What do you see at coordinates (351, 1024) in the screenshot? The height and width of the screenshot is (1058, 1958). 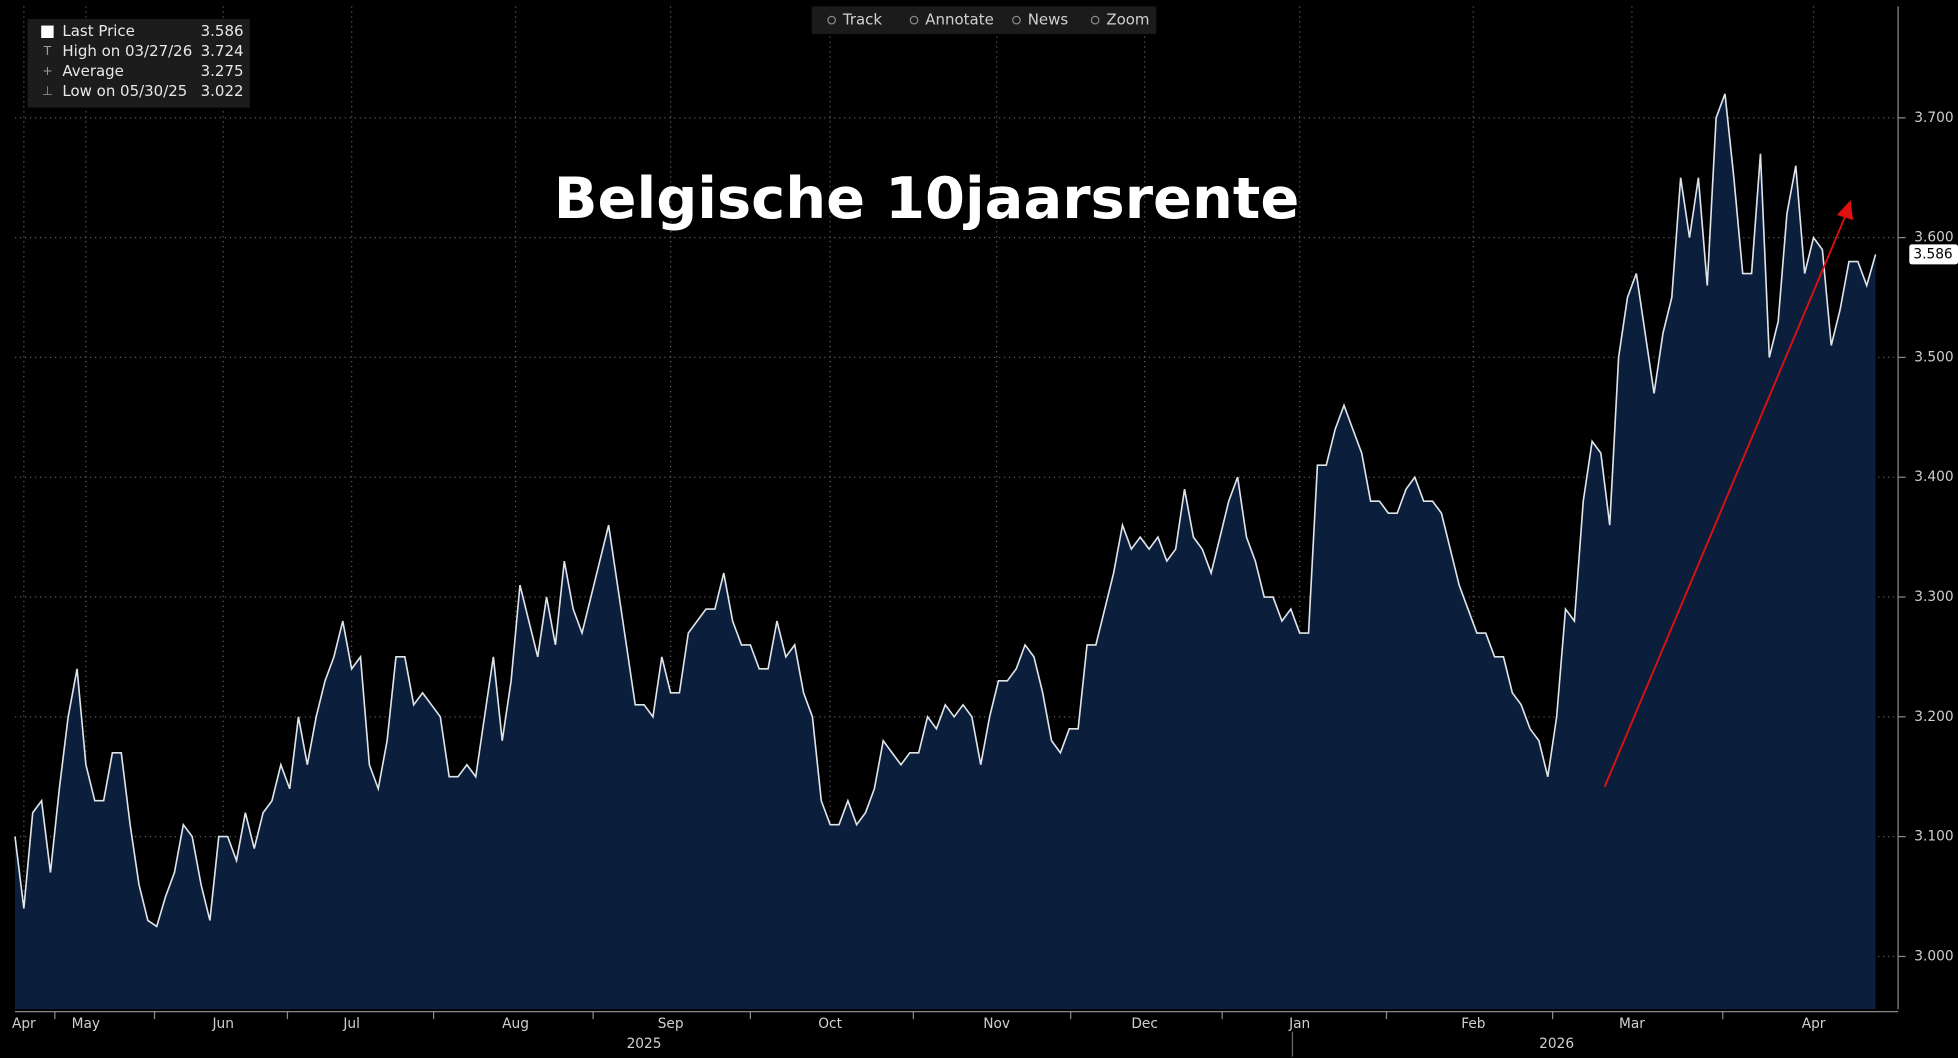 I see `x-tick-label: Jul` at bounding box center [351, 1024].